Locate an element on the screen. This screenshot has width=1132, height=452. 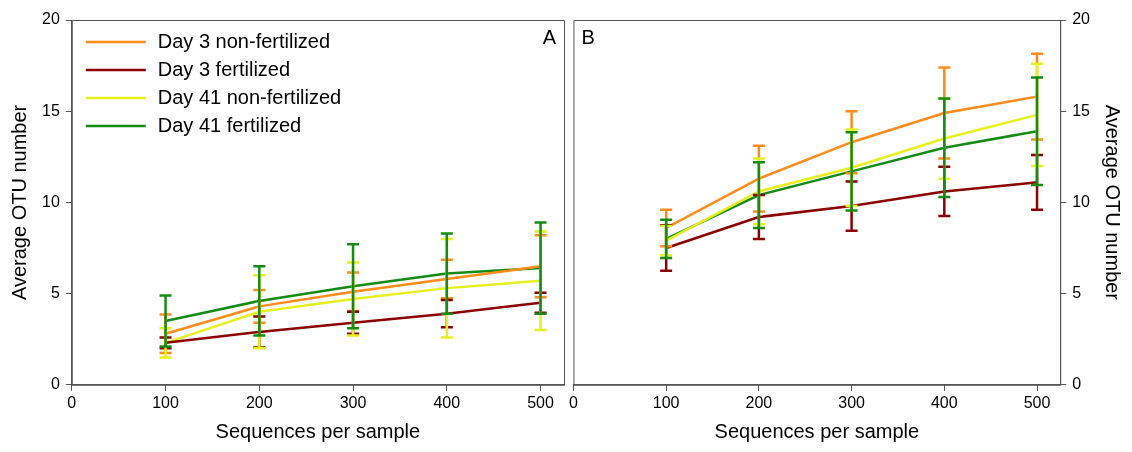
annotation: B is located at coordinates (588, 36).